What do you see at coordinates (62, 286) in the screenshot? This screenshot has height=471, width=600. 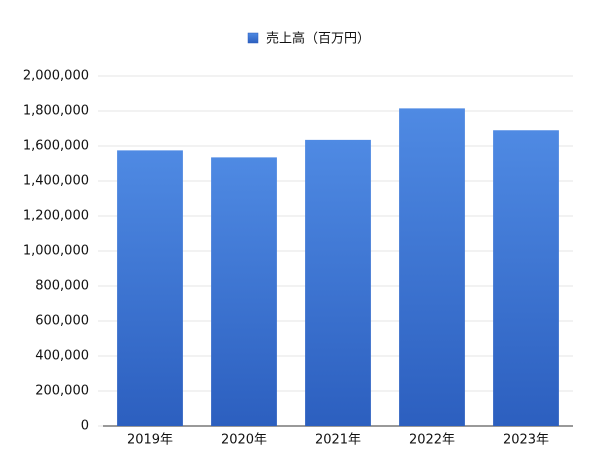 I see `y-tick-label: 800,000` at bounding box center [62, 286].